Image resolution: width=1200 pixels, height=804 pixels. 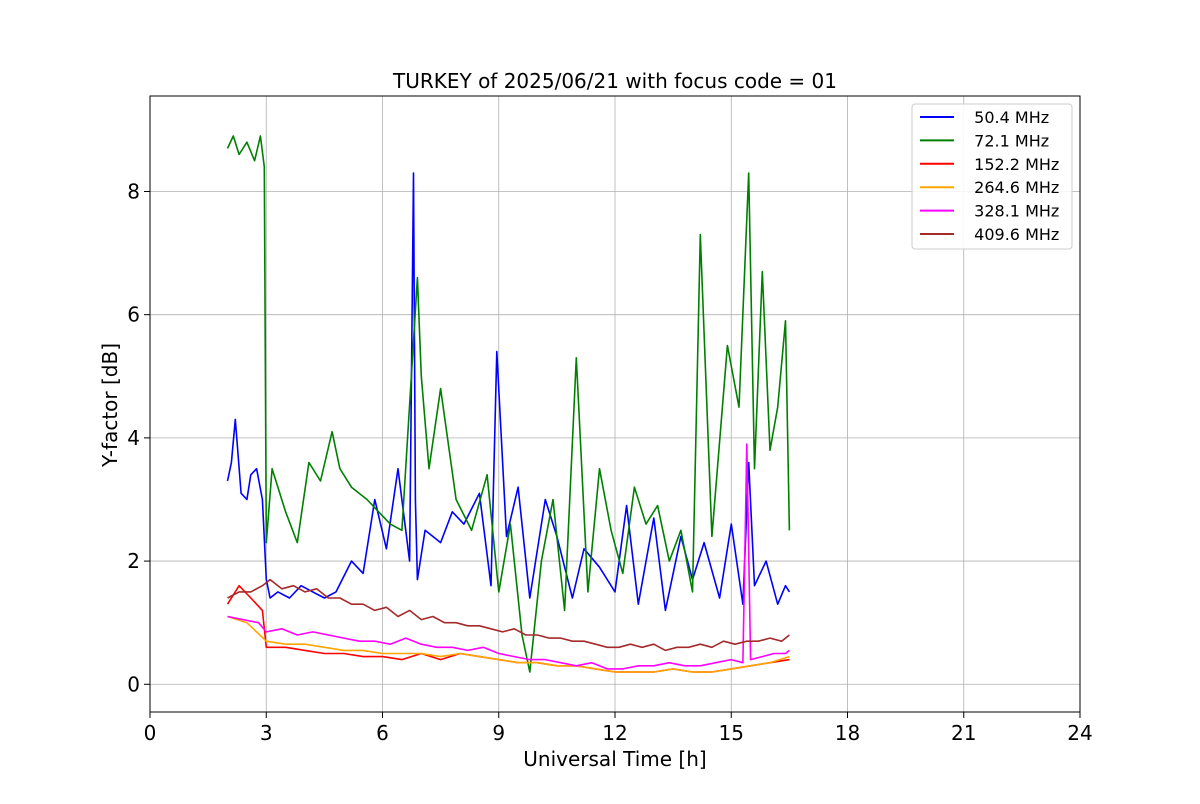 I want to click on legend-entry-label: 264.6 MHz, so click(x=1011, y=187).